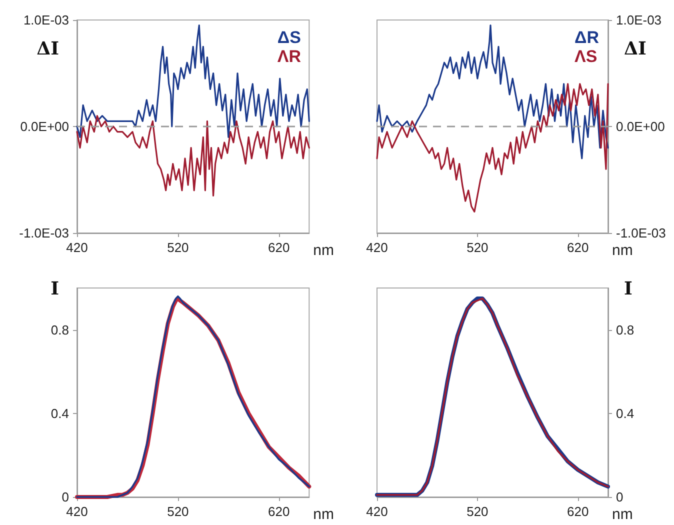 The width and height of the screenshot is (674, 525). I want to click on y-tick-label: -1.0E-03, so click(44, 233).